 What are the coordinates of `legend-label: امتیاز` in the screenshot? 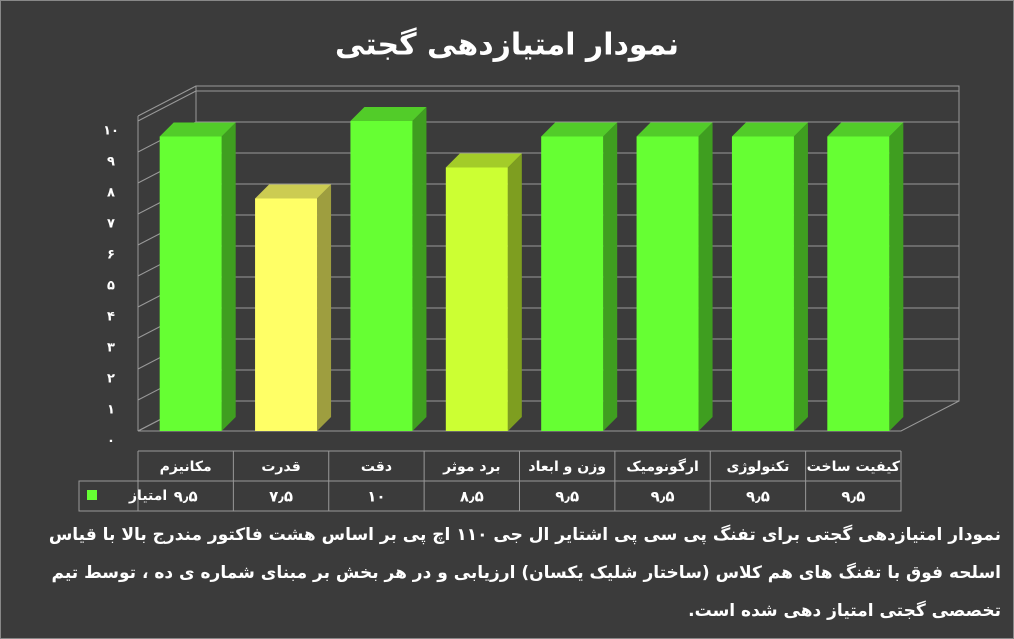 It's located at (147, 496).